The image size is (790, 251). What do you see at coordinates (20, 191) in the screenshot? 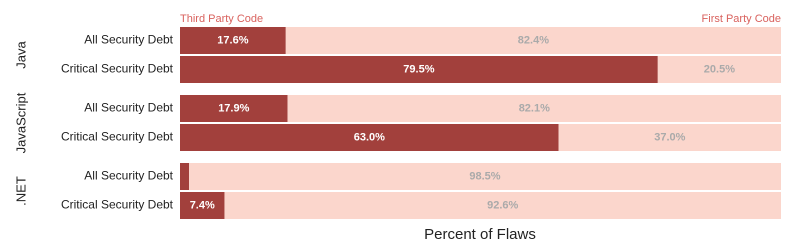
I see `group-label: .NET` at bounding box center [20, 191].